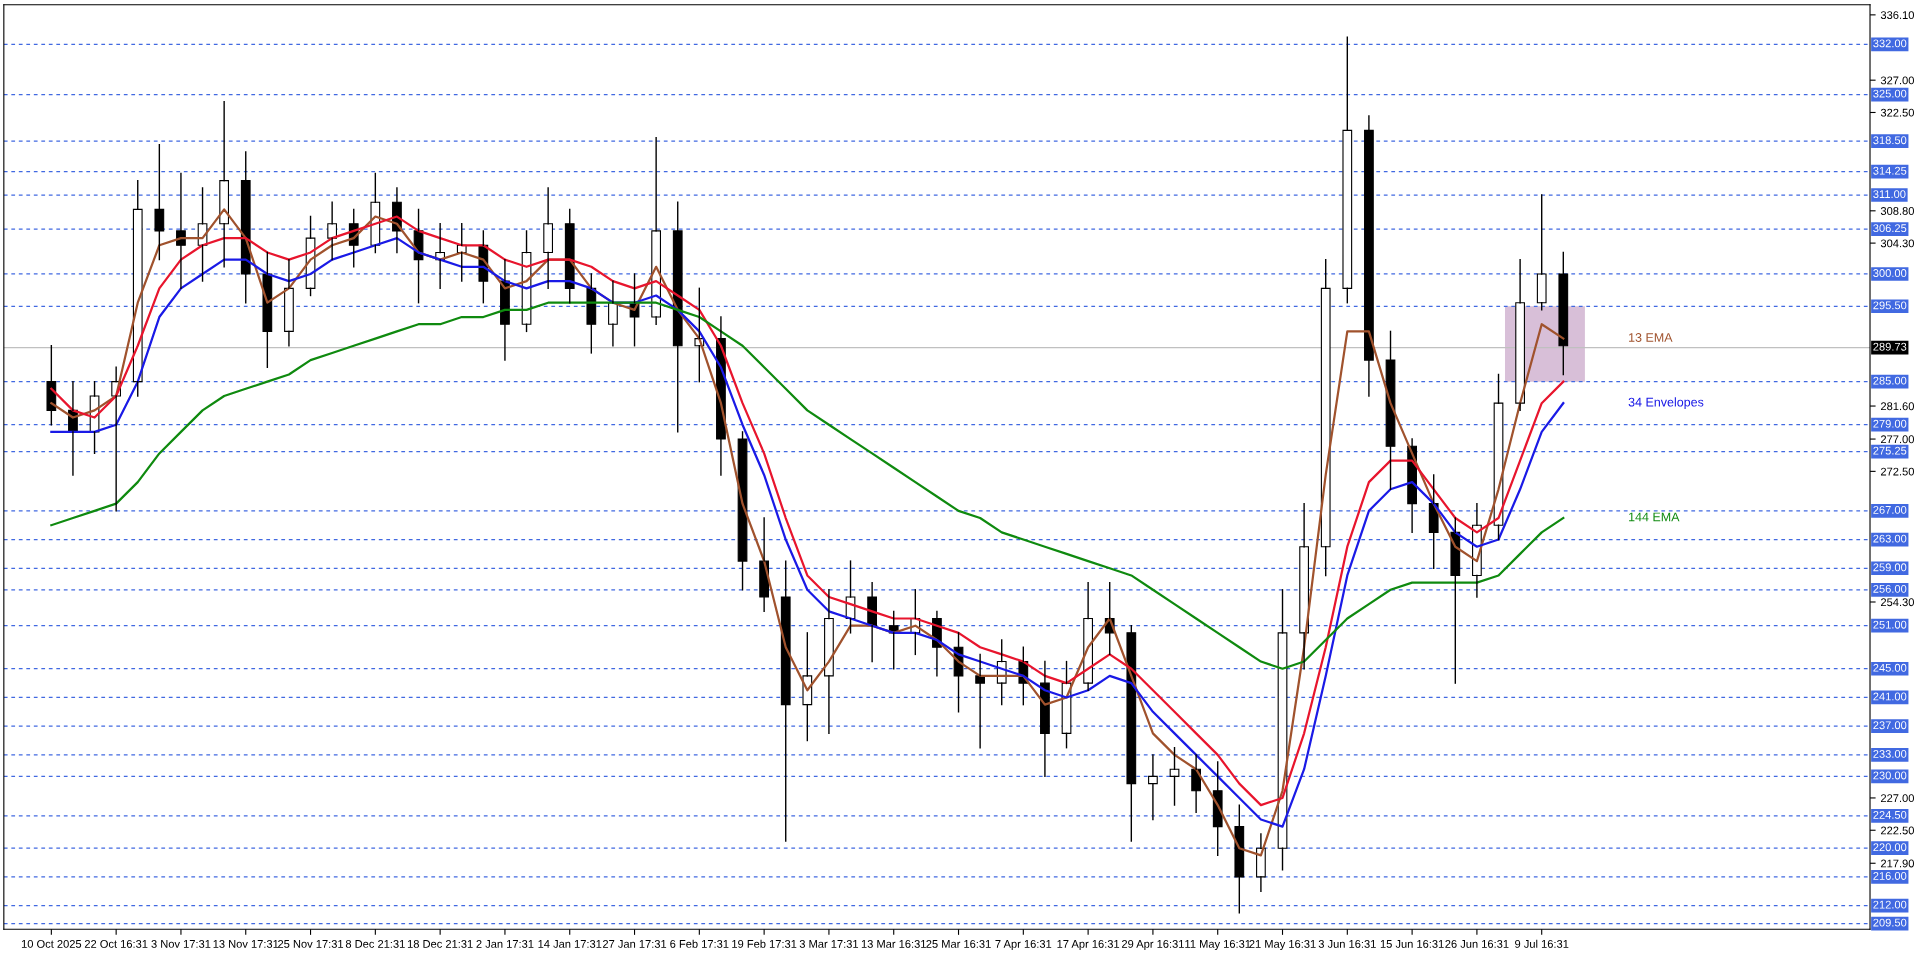 The height and width of the screenshot is (963, 1916). What do you see at coordinates (1890, 815) in the screenshot?
I see `ref-line-label: 224.50` at bounding box center [1890, 815].